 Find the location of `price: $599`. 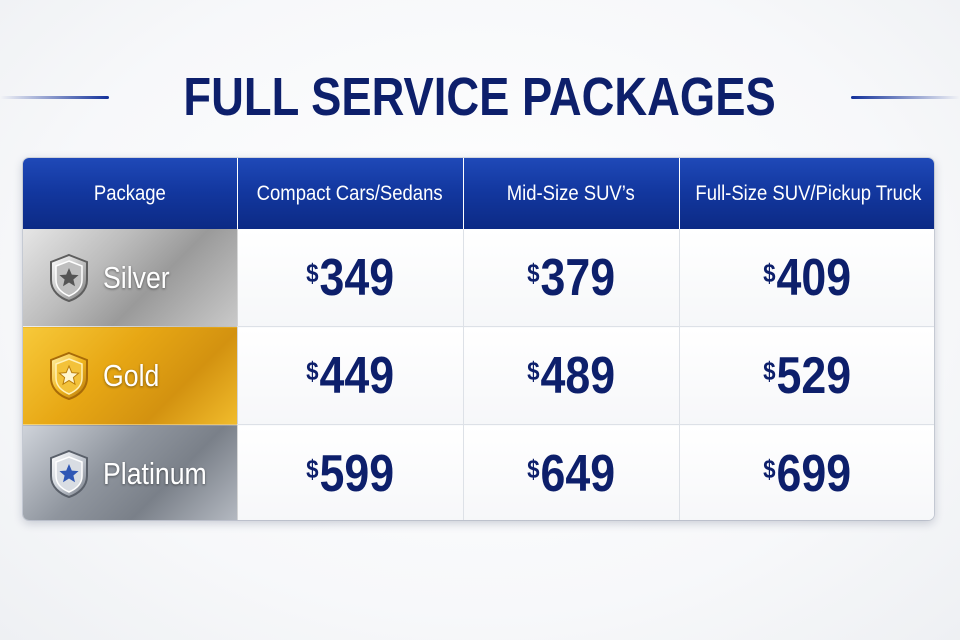

price: $599 is located at coordinates (350, 473).